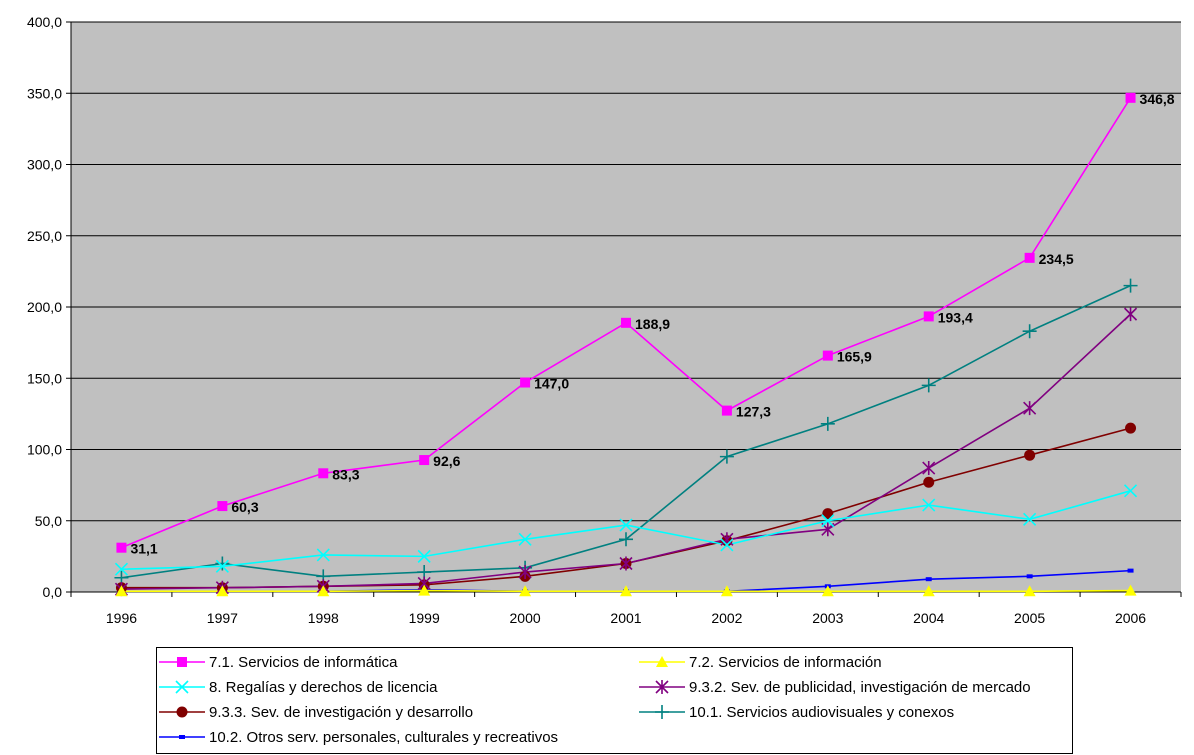  Describe the element at coordinates (222, 618) in the screenshot. I see `x-tick-label: 1997` at that location.